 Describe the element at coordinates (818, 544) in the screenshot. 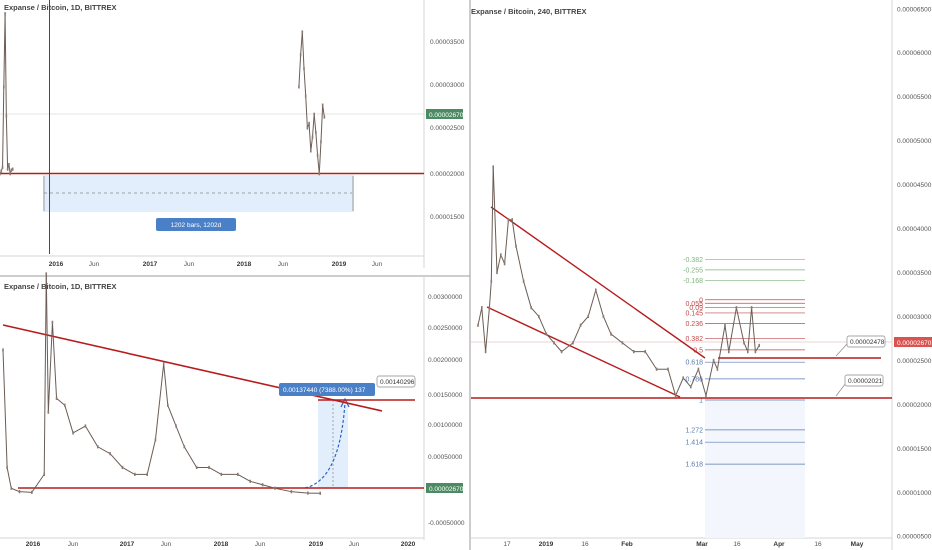

I see `x-tick-c-16apr: 16` at that location.